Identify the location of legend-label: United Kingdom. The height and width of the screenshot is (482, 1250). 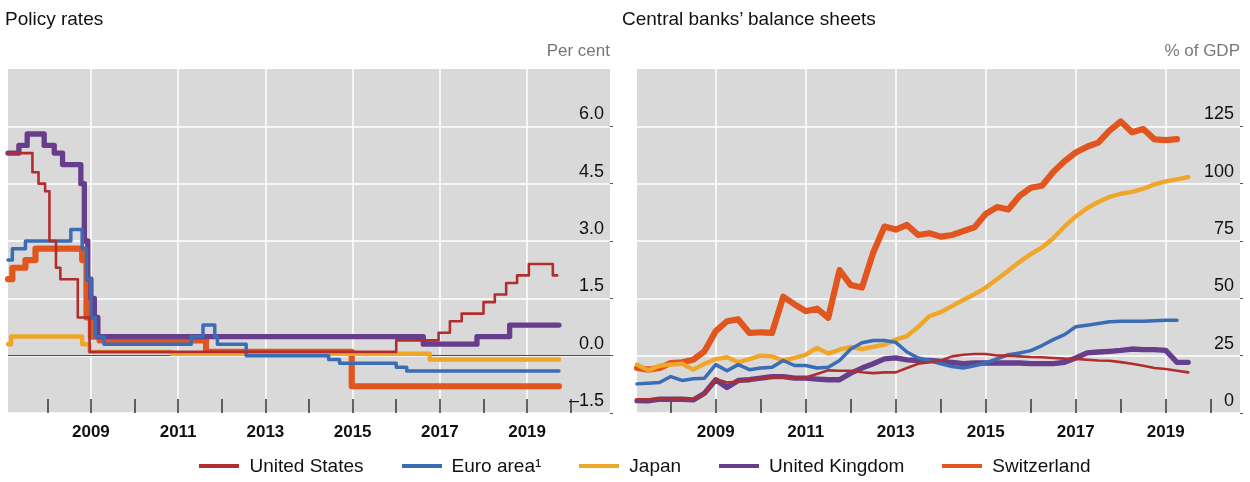
(837, 466).